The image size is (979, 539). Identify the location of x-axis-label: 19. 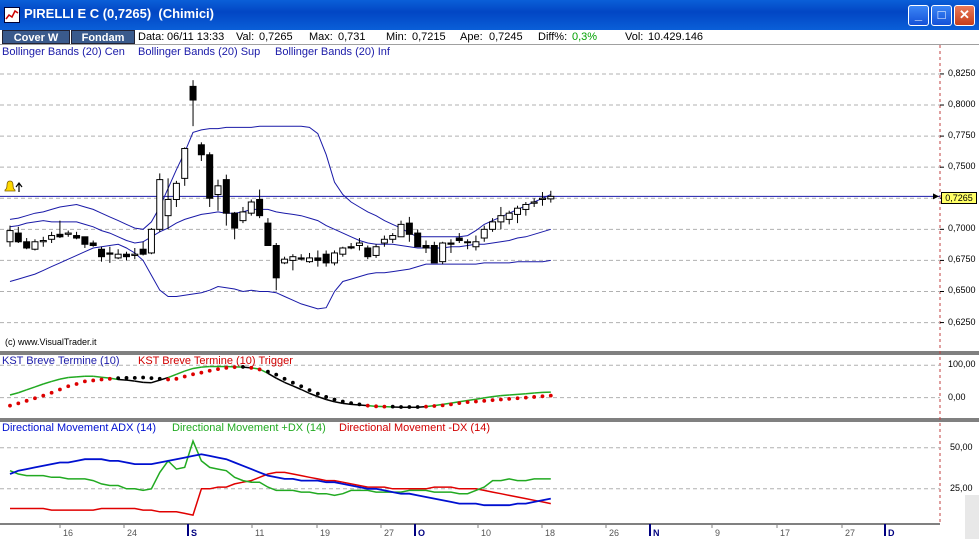
(325, 533).